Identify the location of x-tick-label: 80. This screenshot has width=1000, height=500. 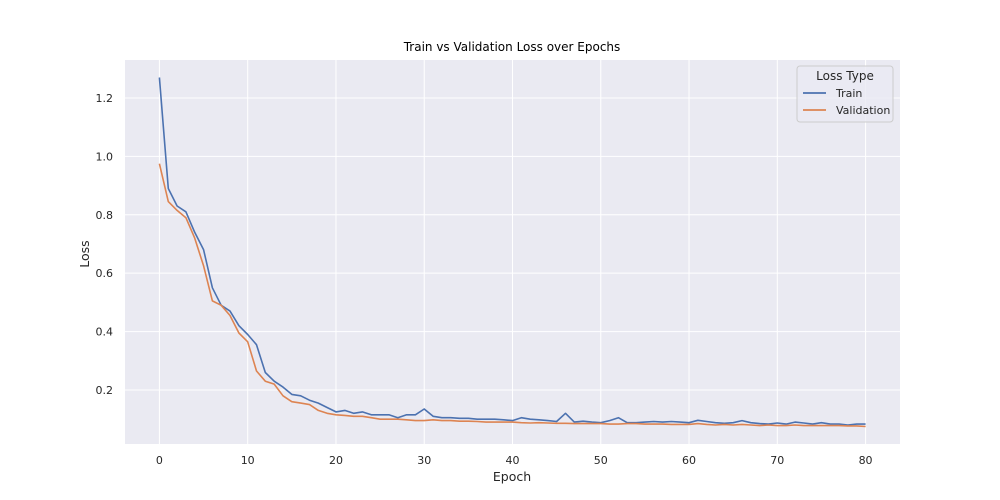
(866, 460).